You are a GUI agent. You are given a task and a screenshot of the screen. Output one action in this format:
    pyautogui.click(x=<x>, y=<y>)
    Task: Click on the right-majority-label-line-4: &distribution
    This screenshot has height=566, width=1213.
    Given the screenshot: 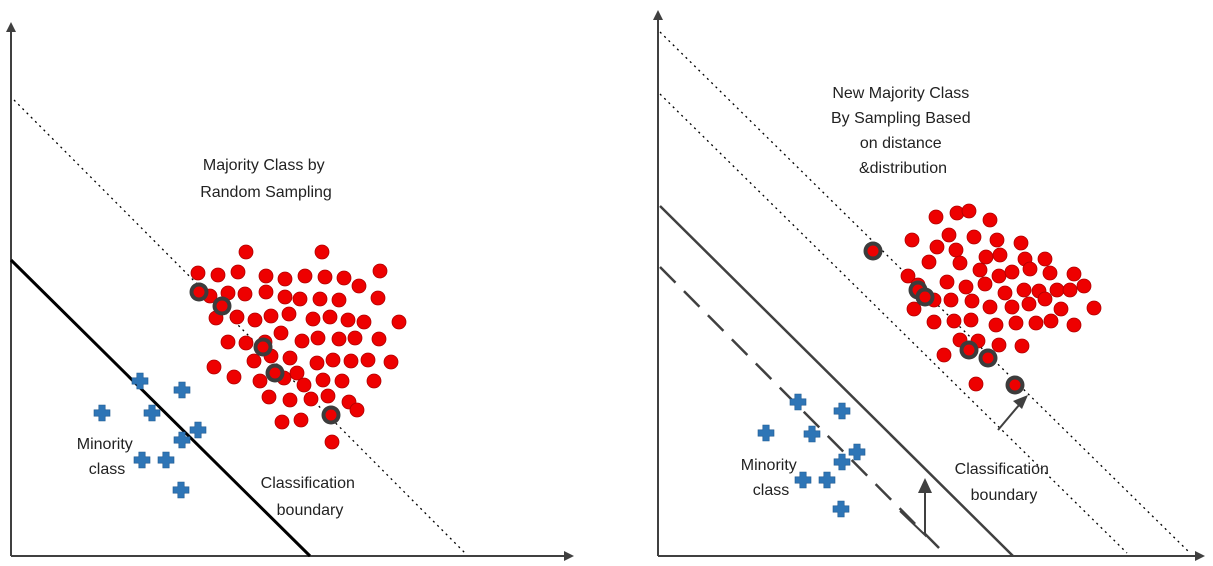 What is the action you would take?
    pyautogui.click(x=903, y=168)
    